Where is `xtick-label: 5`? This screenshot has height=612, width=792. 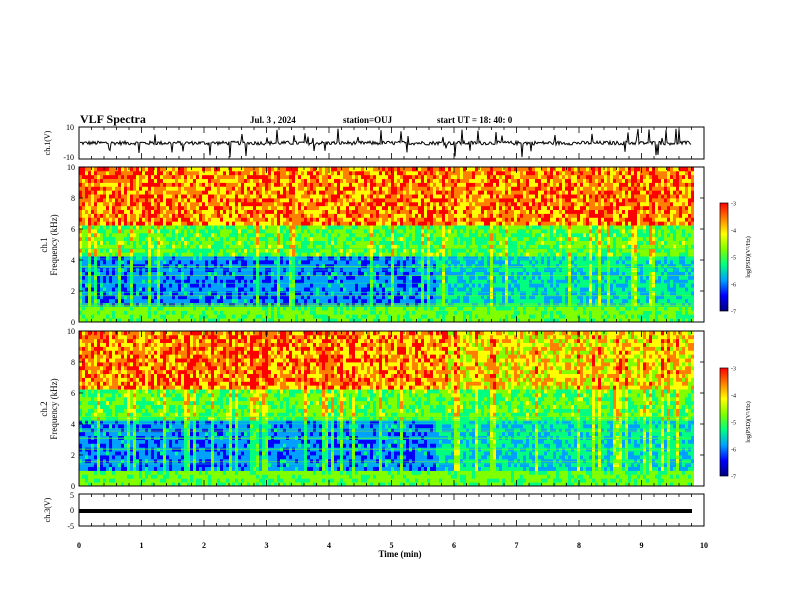 xtick-label: 5 is located at coordinates (392, 545).